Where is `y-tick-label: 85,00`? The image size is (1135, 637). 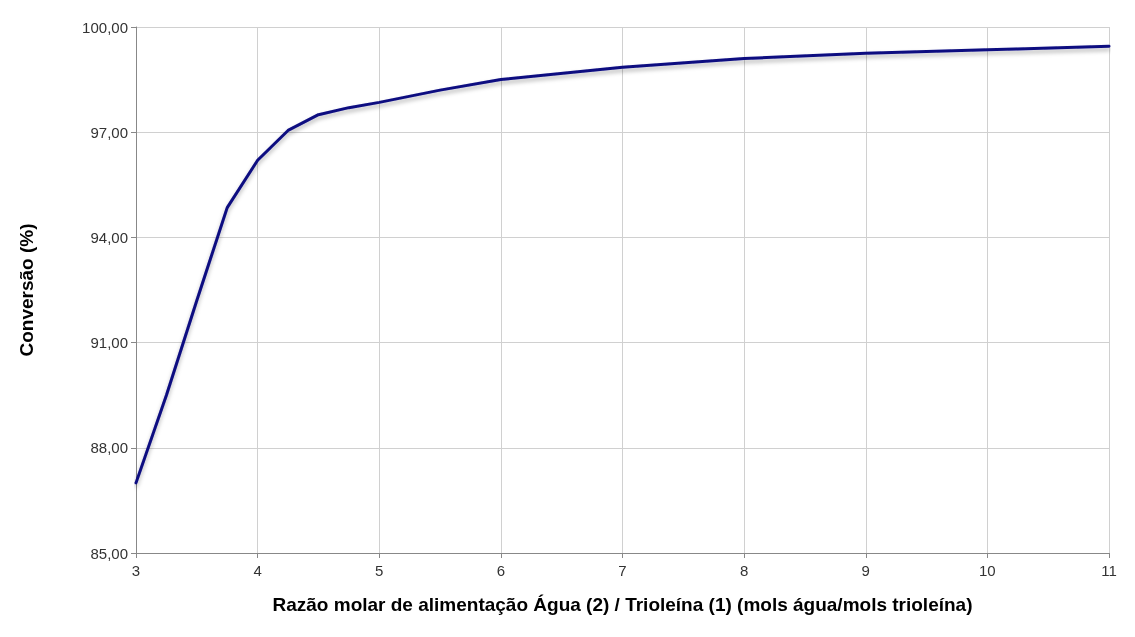 y-tick-label: 85,00 is located at coordinates (109, 553).